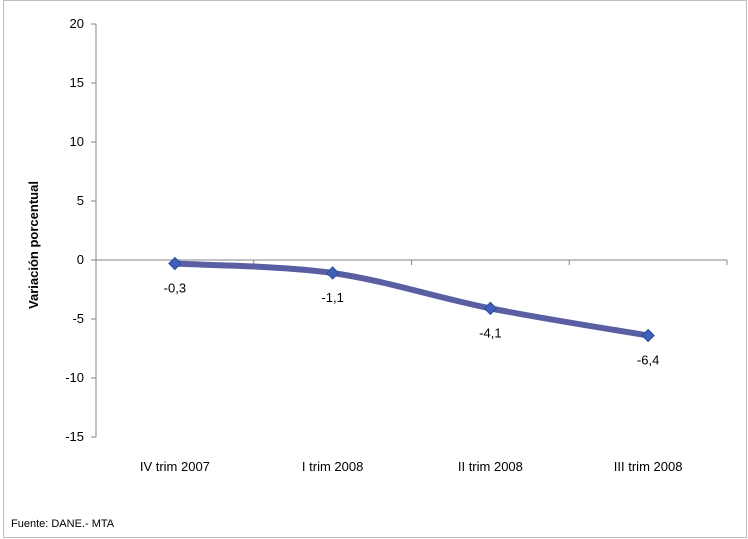 The width and height of the screenshot is (748, 539). I want to click on series-layer, so click(411, 299).